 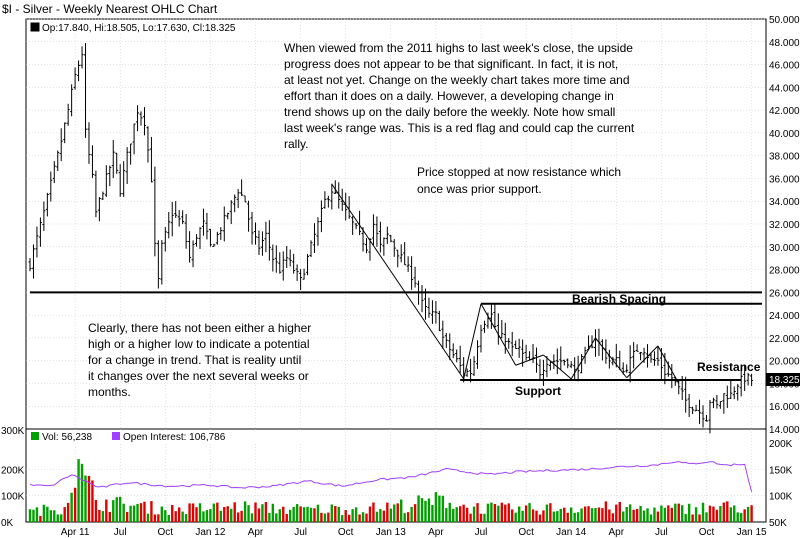 What do you see at coordinates (784, 202) in the screenshot?
I see `price-tick-label: 34.000` at bounding box center [784, 202].